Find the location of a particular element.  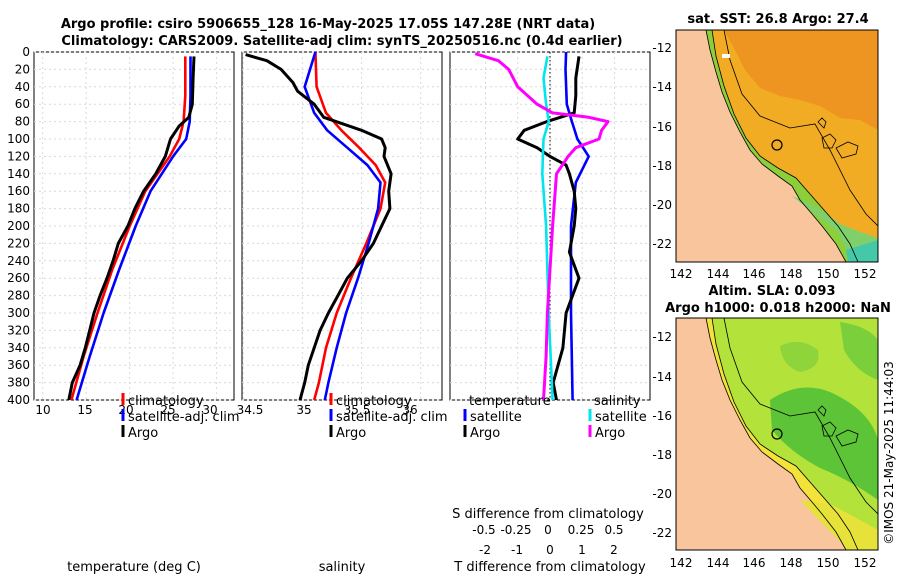

series-line-climatology is located at coordinates (349, 226).